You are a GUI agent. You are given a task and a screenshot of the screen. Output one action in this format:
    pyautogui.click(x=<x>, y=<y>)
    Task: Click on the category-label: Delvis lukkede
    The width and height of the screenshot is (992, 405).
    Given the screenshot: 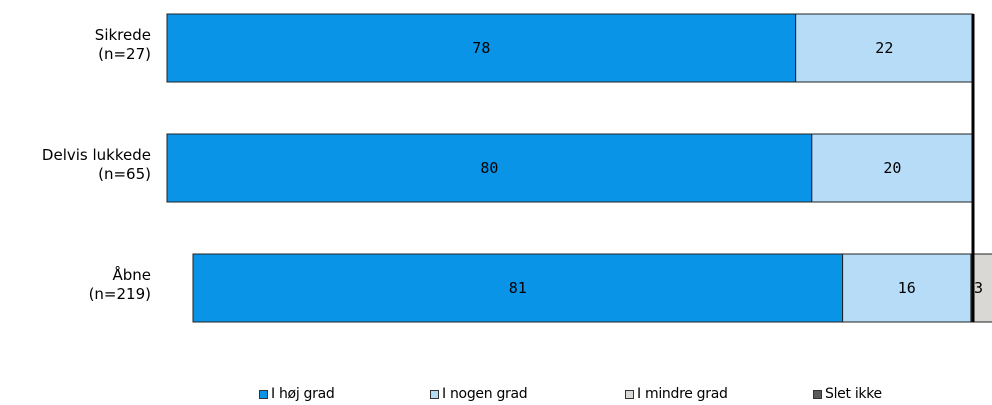 What is the action you would take?
    pyautogui.click(x=96, y=155)
    